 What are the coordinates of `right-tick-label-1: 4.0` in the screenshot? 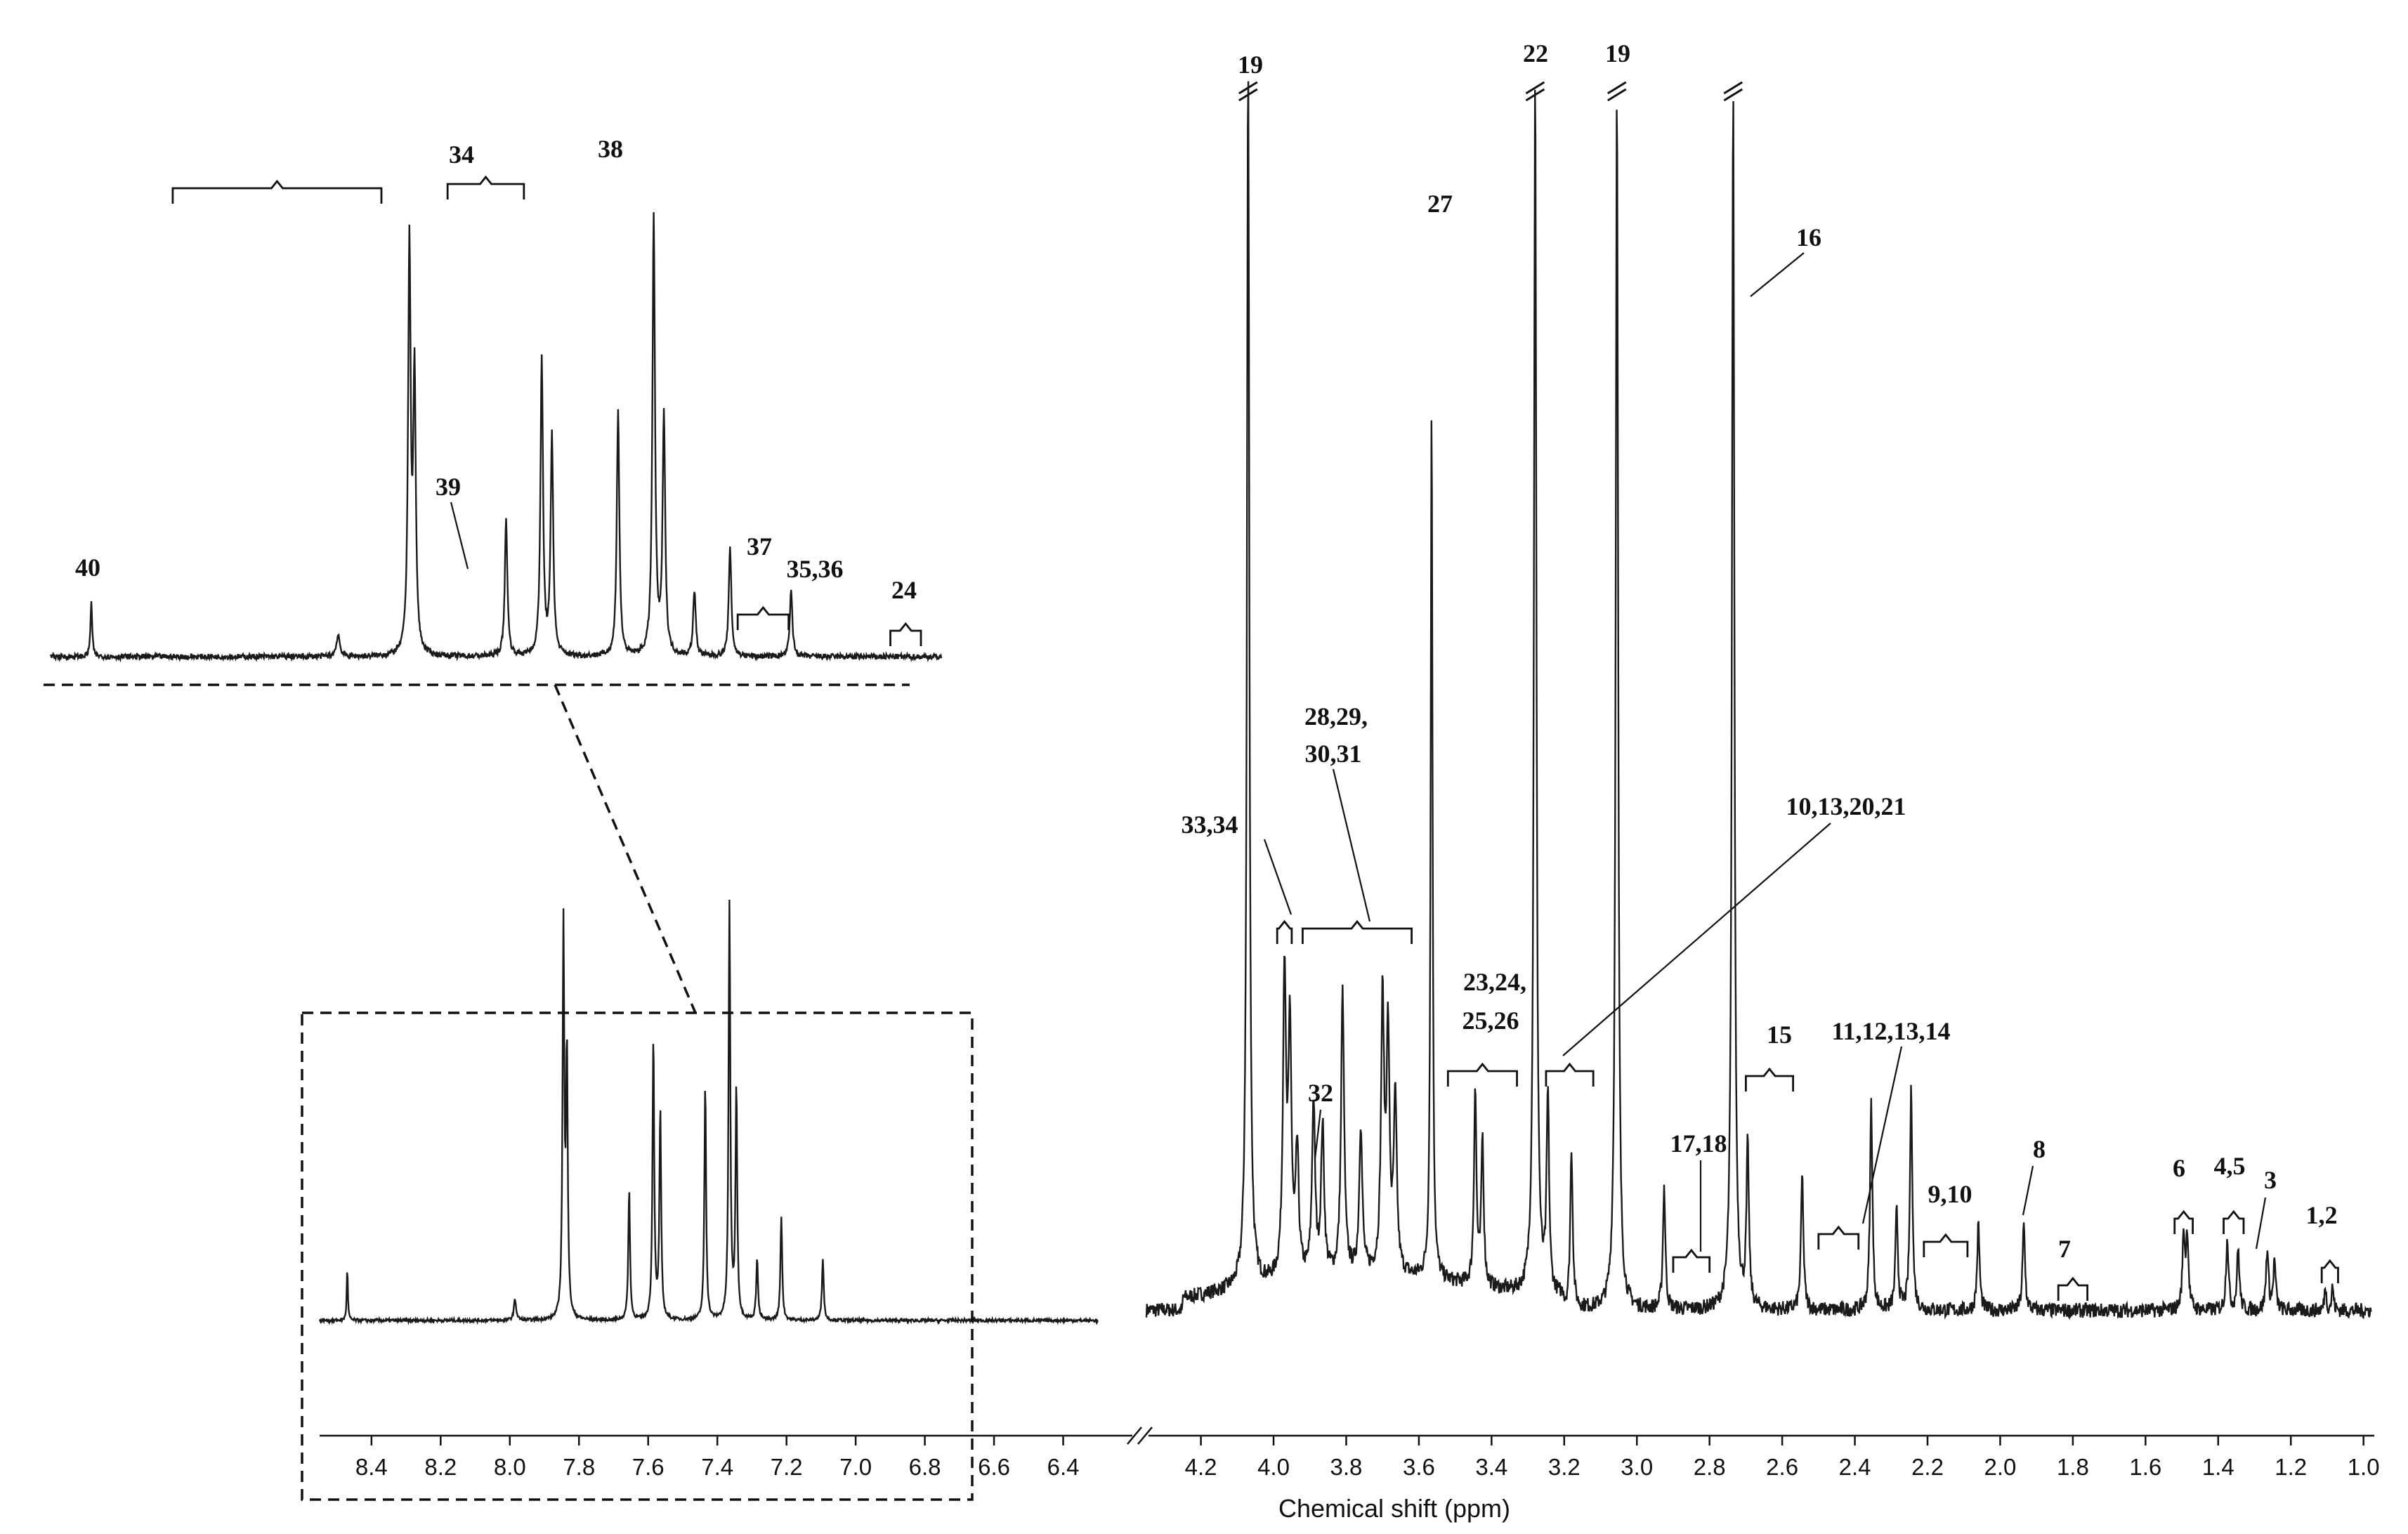 It's located at (1273, 1467).